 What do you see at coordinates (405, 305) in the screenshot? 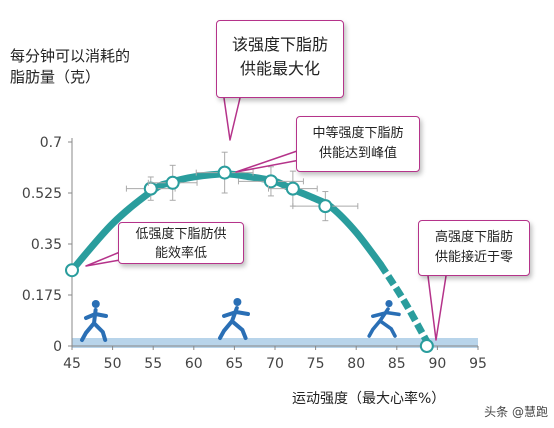
I see `curve-dashed` at bounding box center [405, 305].